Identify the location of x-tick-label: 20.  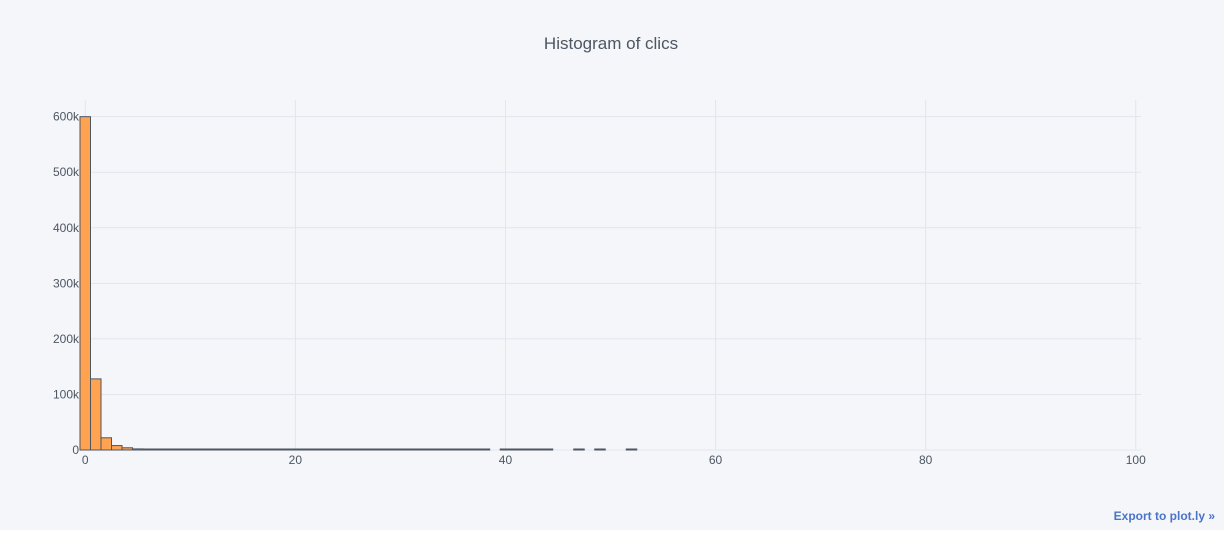
(296, 460).